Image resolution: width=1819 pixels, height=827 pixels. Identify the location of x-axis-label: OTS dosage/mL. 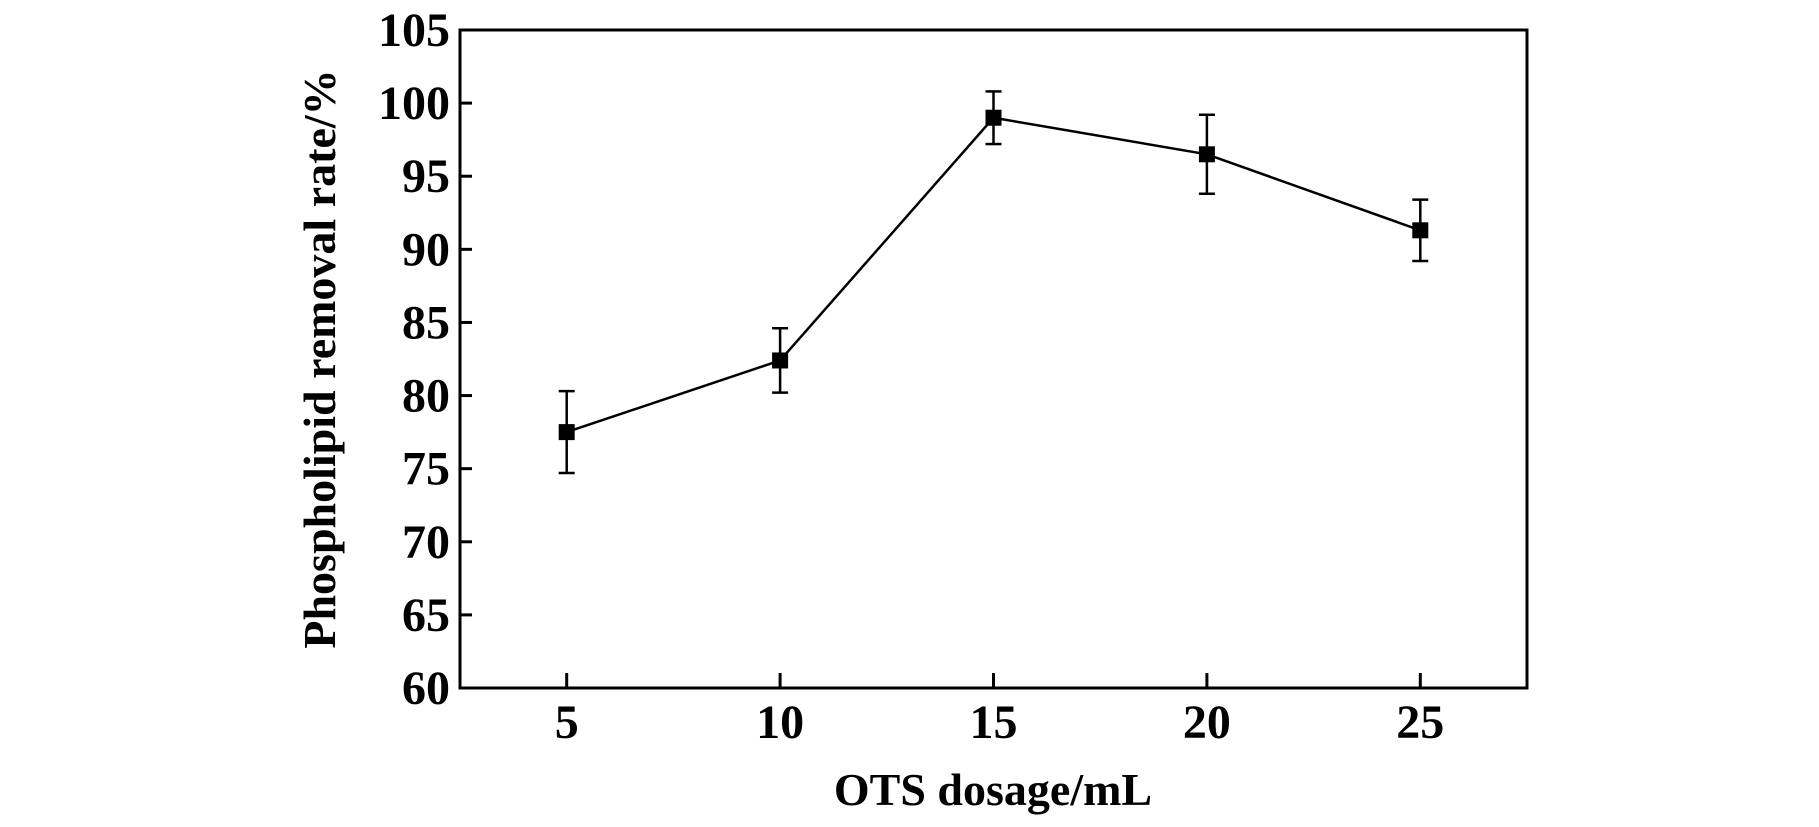
(993, 789).